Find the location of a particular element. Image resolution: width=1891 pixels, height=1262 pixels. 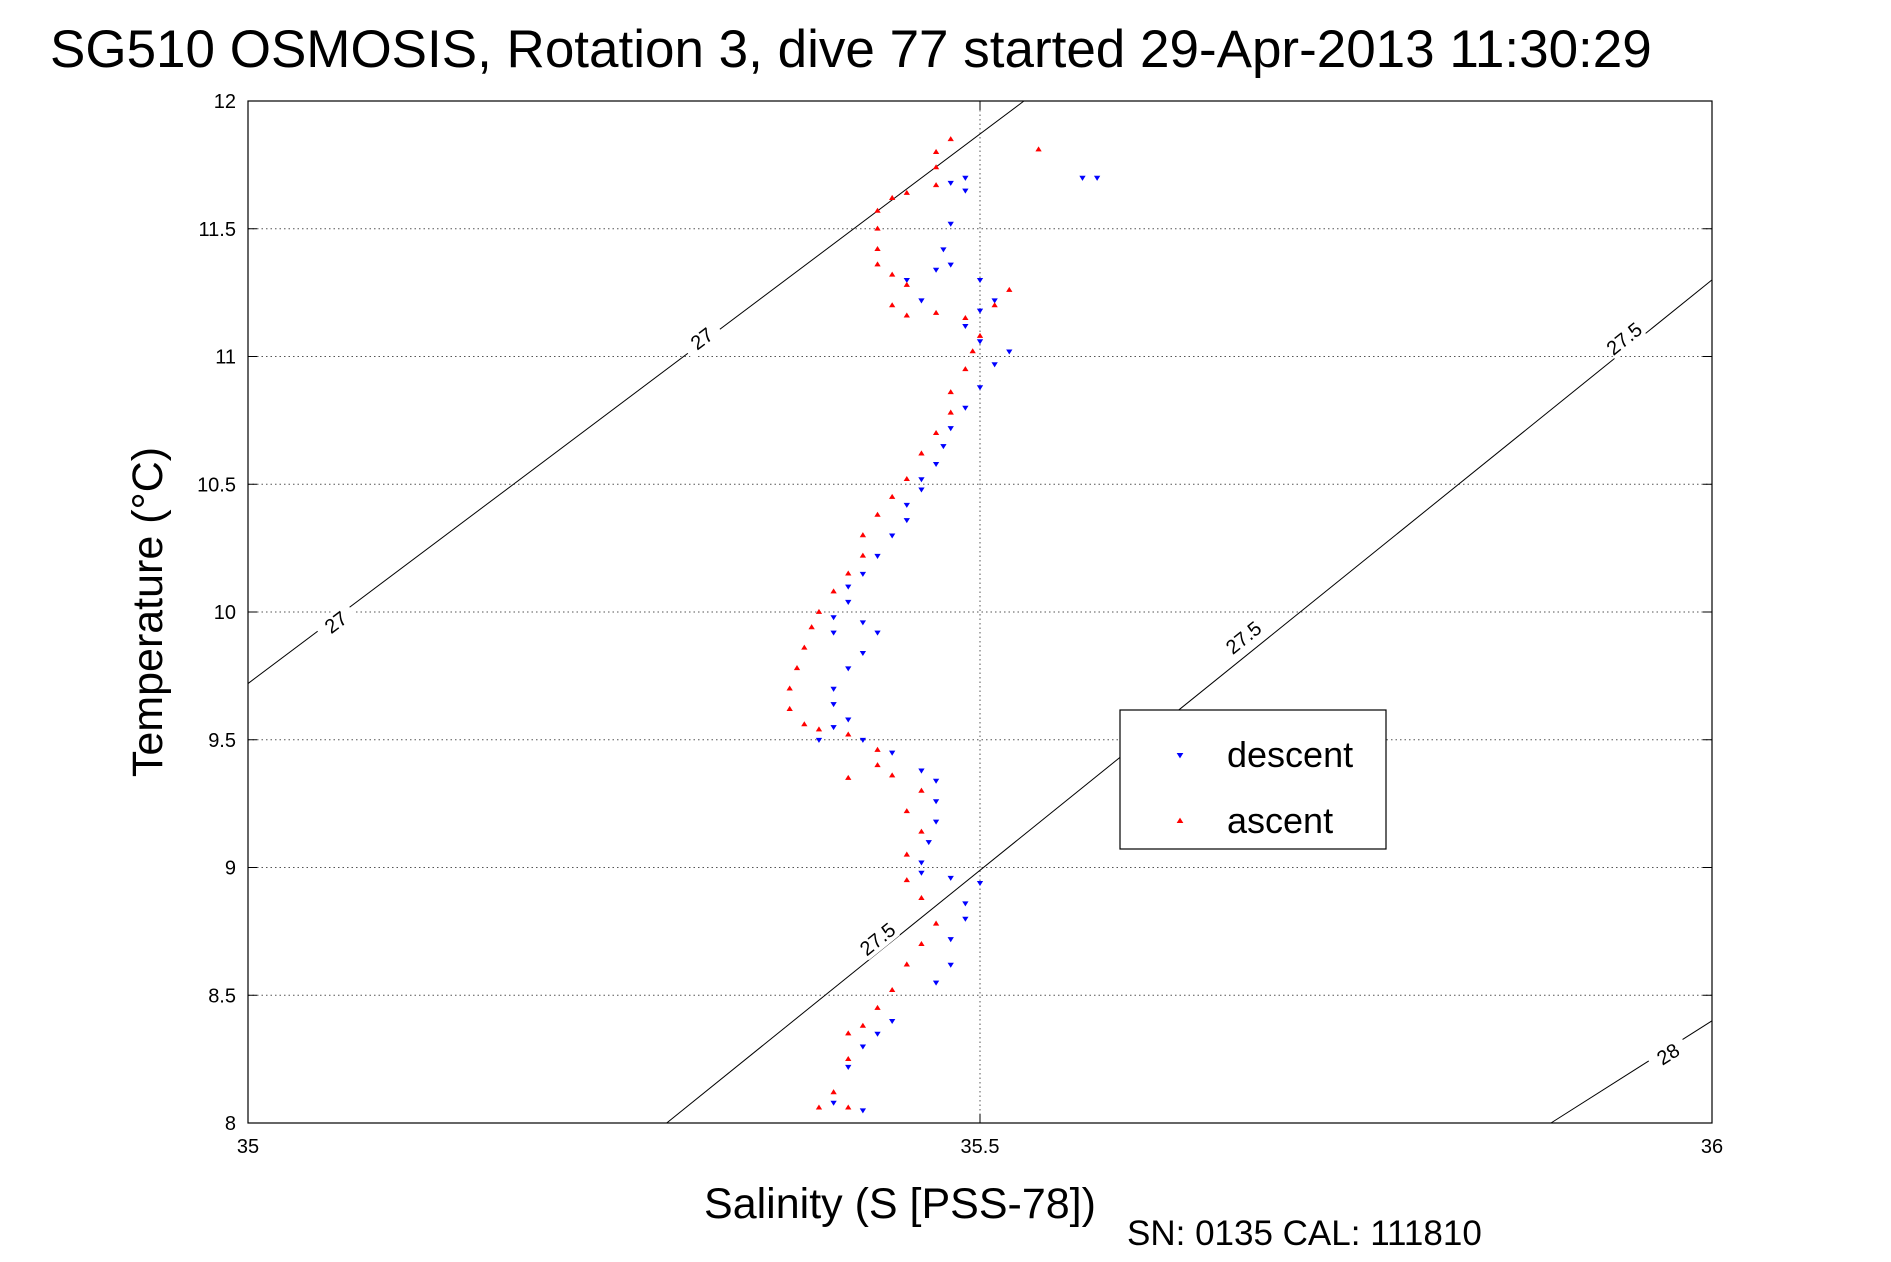

serial-calibration-footer: SN: 0135 CAL: 111810 is located at coordinates (1304, 1233).